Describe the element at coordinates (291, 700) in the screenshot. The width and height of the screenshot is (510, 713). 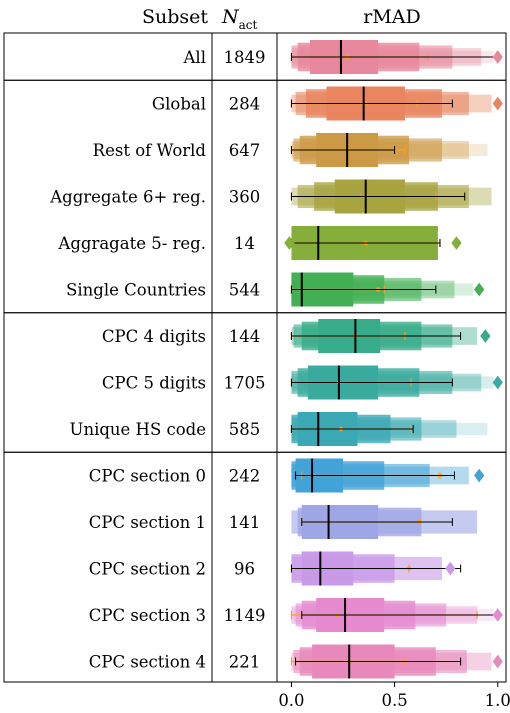
I see `x-tick-label: 0.0` at that location.